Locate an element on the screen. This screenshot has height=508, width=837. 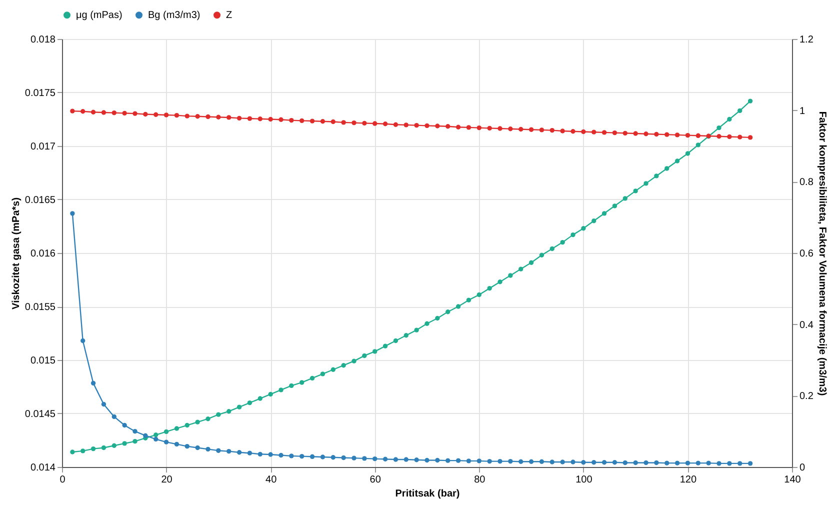
x-tick-label: 100 is located at coordinates (584, 480).